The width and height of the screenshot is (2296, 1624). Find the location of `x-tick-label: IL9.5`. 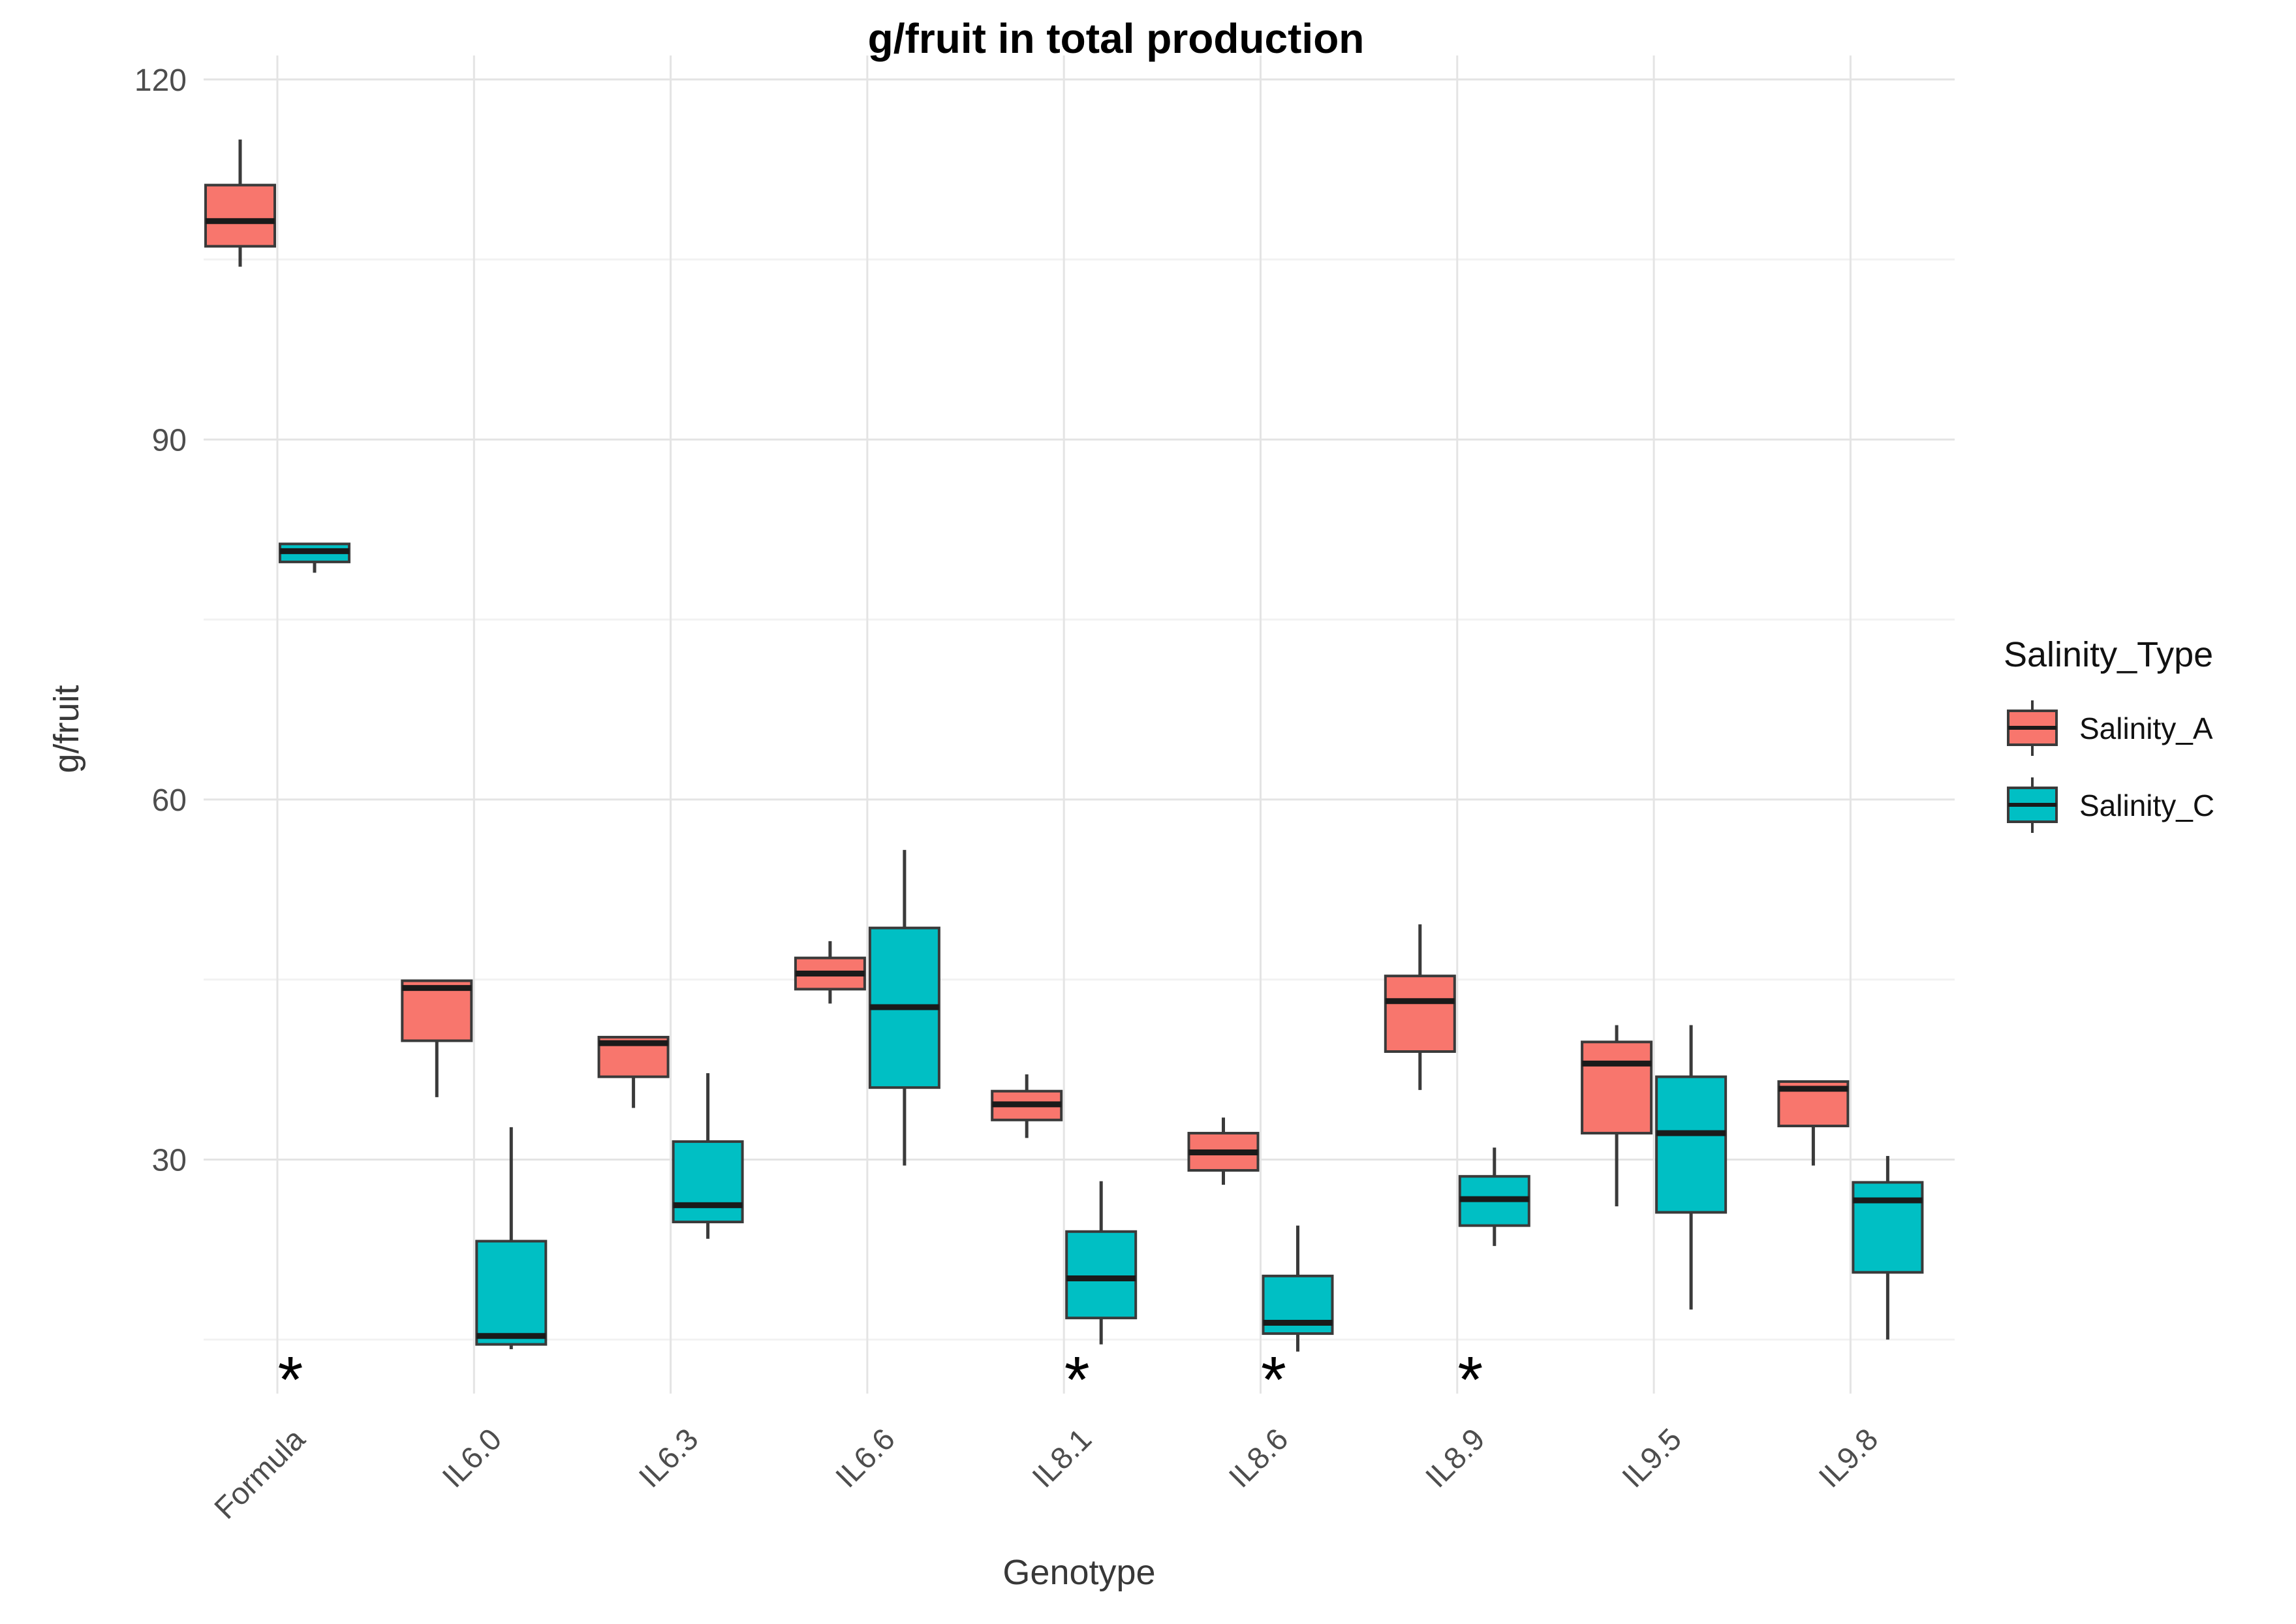

x-tick-label: IL9.5 is located at coordinates (1651, 1458).